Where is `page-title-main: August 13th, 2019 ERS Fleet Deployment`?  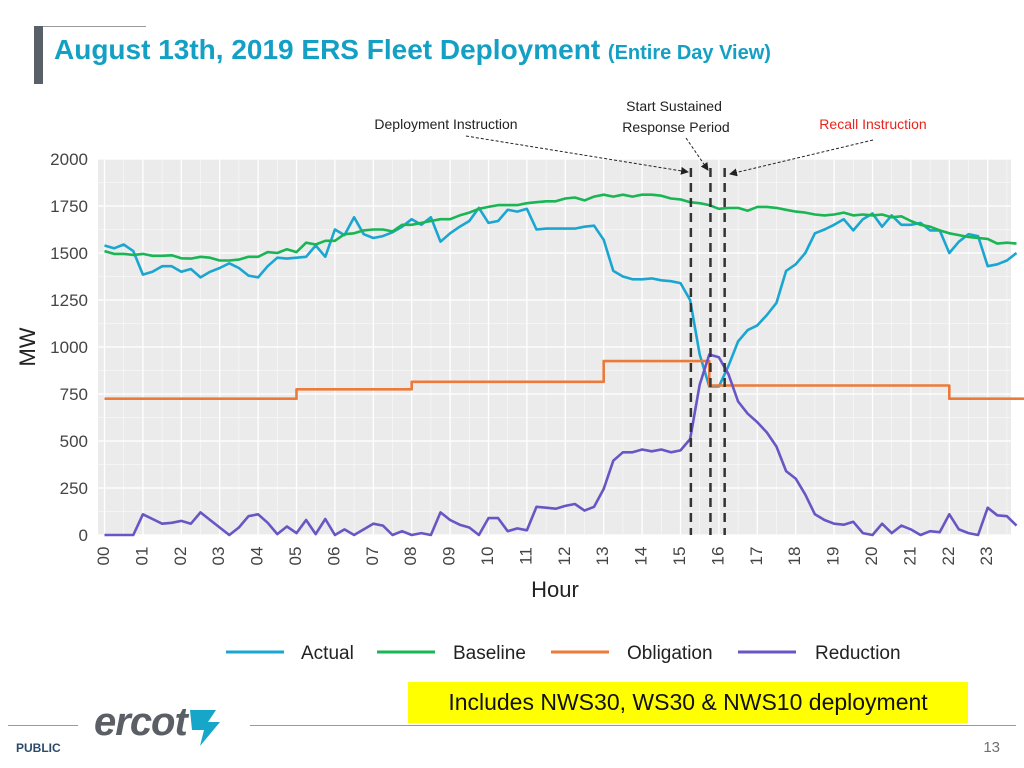 page-title-main: August 13th, 2019 ERS Fleet Deployment is located at coordinates (327, 49).